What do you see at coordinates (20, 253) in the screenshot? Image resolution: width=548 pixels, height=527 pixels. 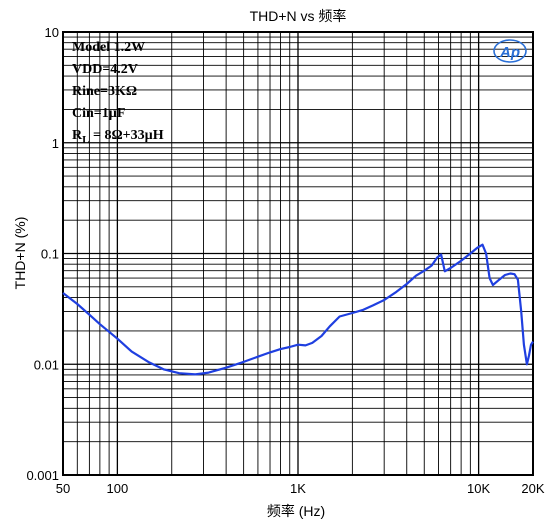 I see `y-axis-label: THD+N (%)` at bounding box center [20, 253].